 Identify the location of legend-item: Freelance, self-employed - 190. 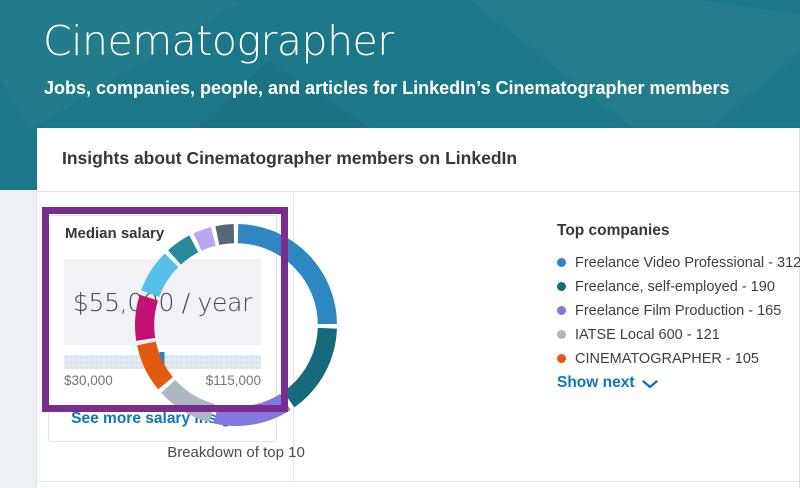
(674, 286).